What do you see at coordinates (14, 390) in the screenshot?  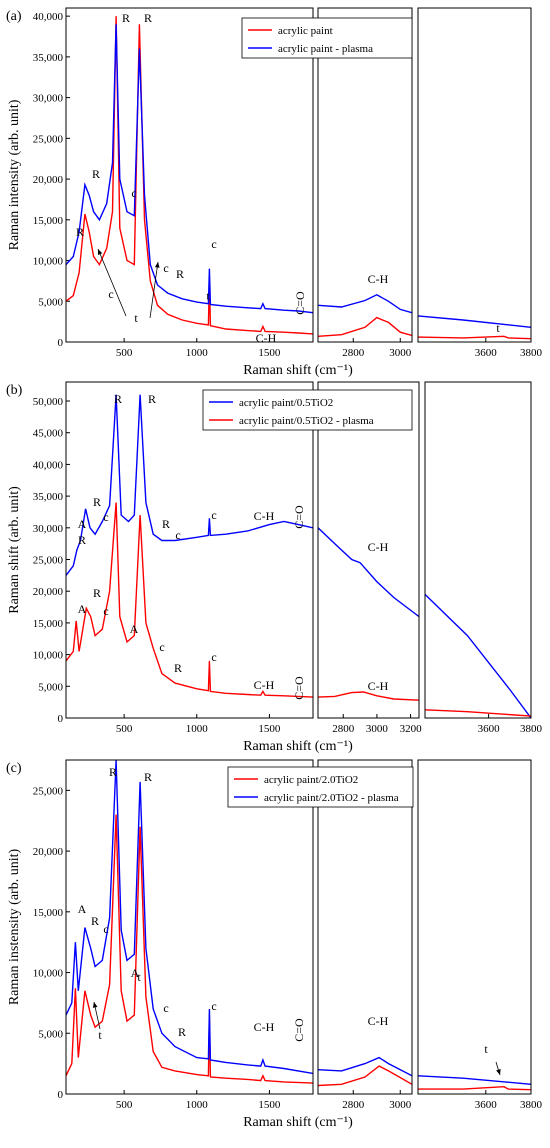 I see `panel-label: (b)` at bounding box center [14, 390].